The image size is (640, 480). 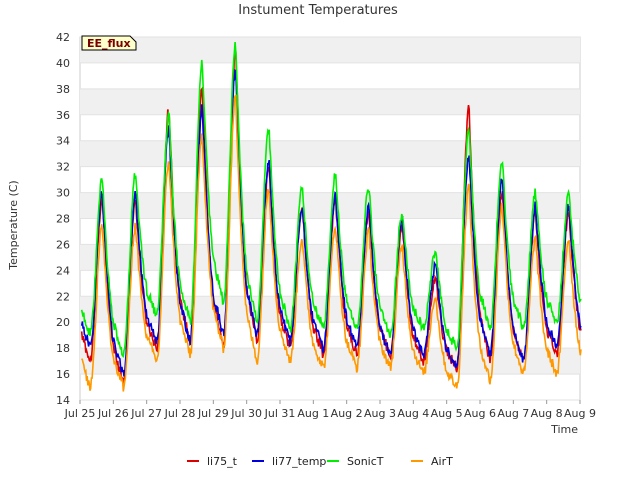 I want to click on x-tick-label: Aug 6, so click(x=480, y=413).